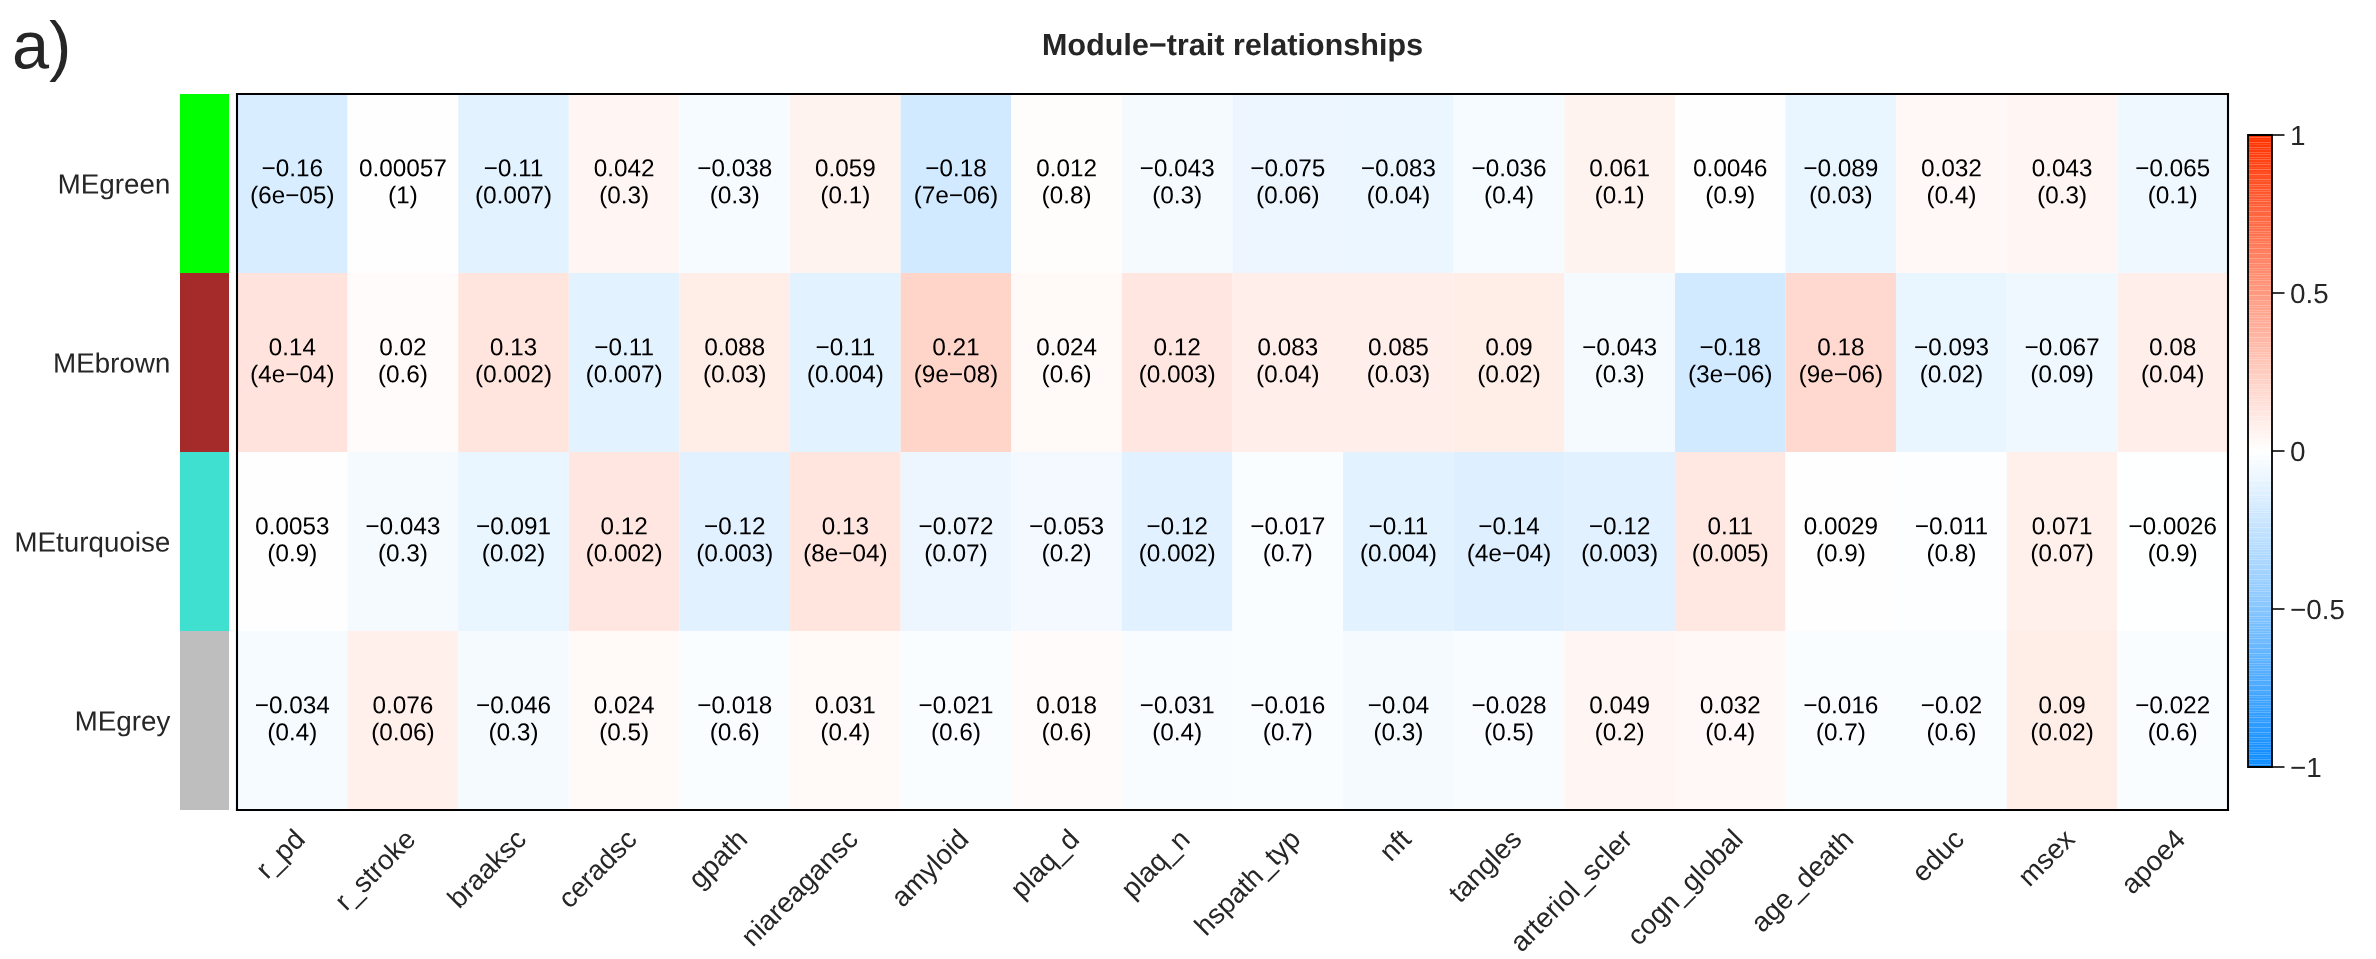 The image size is (2376, 959). What do you see at coordinates (2306, 767) in the screenshot?
I see `color-bar-label: −1` at bounding box center [2306, 767].